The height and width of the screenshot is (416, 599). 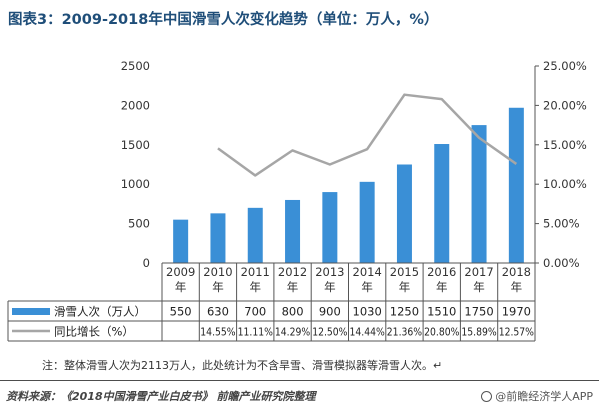 What do you see at coordinates (135, 66) in the screenshot?
I see `y-left-tick-label: 2500` at bounding box center [135, 66].